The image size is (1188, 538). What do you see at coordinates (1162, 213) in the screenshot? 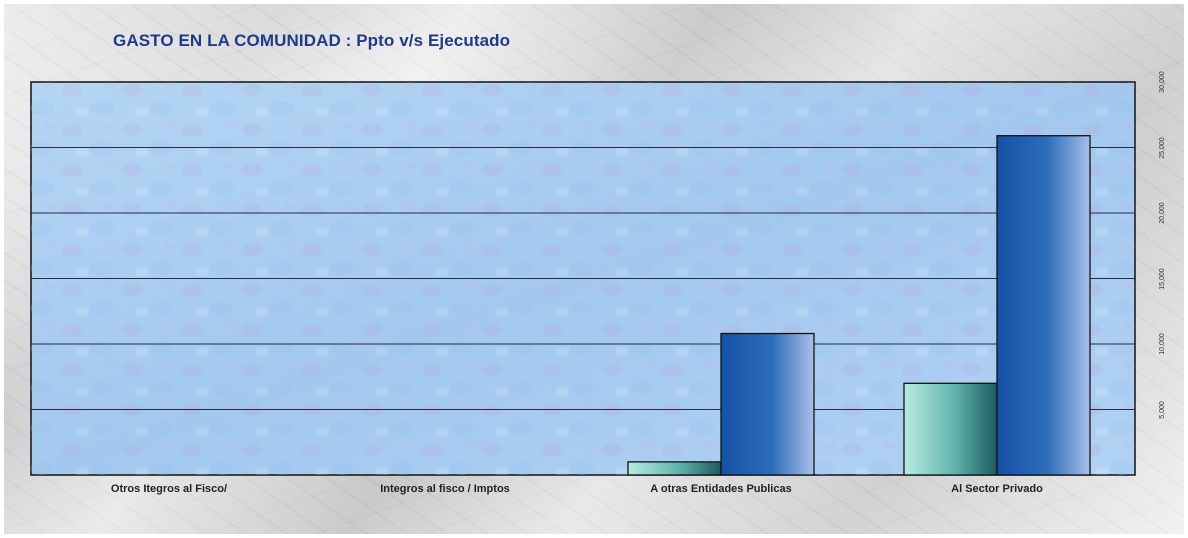
I see `y-tick-label: 20,000` at bounding box center [1162, 213].